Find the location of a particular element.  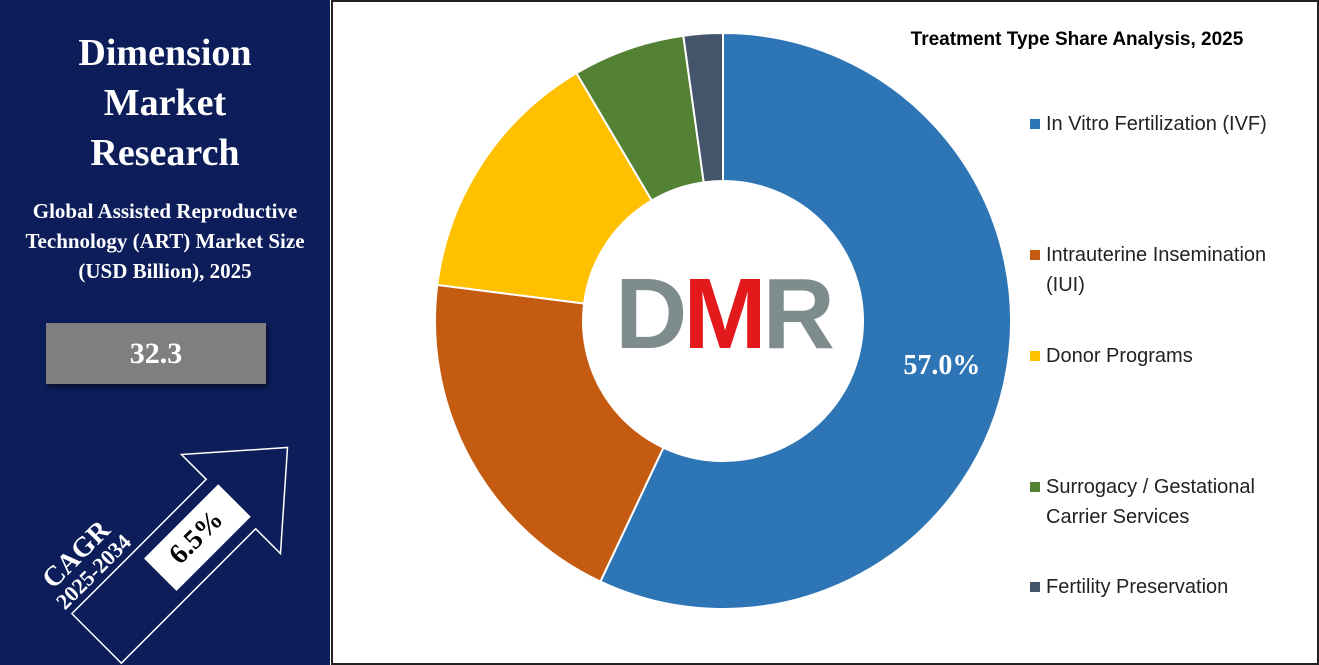

legend-label: Surrogacy / Gestational Carrier Services is located at coordinates (1150, 502).